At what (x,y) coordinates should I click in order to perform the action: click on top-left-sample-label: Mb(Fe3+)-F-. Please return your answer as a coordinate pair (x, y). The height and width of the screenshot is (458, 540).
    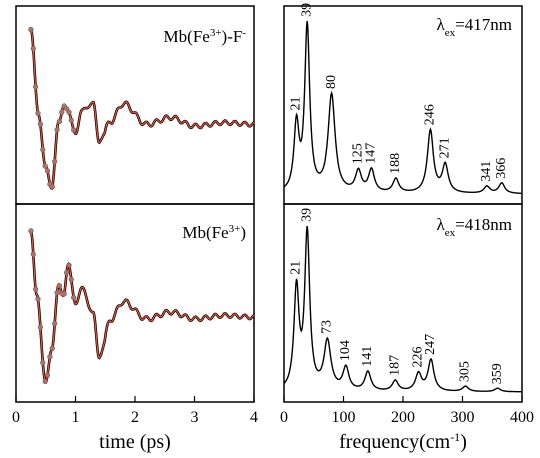
    Looking at the image, I should click on (205, 36).